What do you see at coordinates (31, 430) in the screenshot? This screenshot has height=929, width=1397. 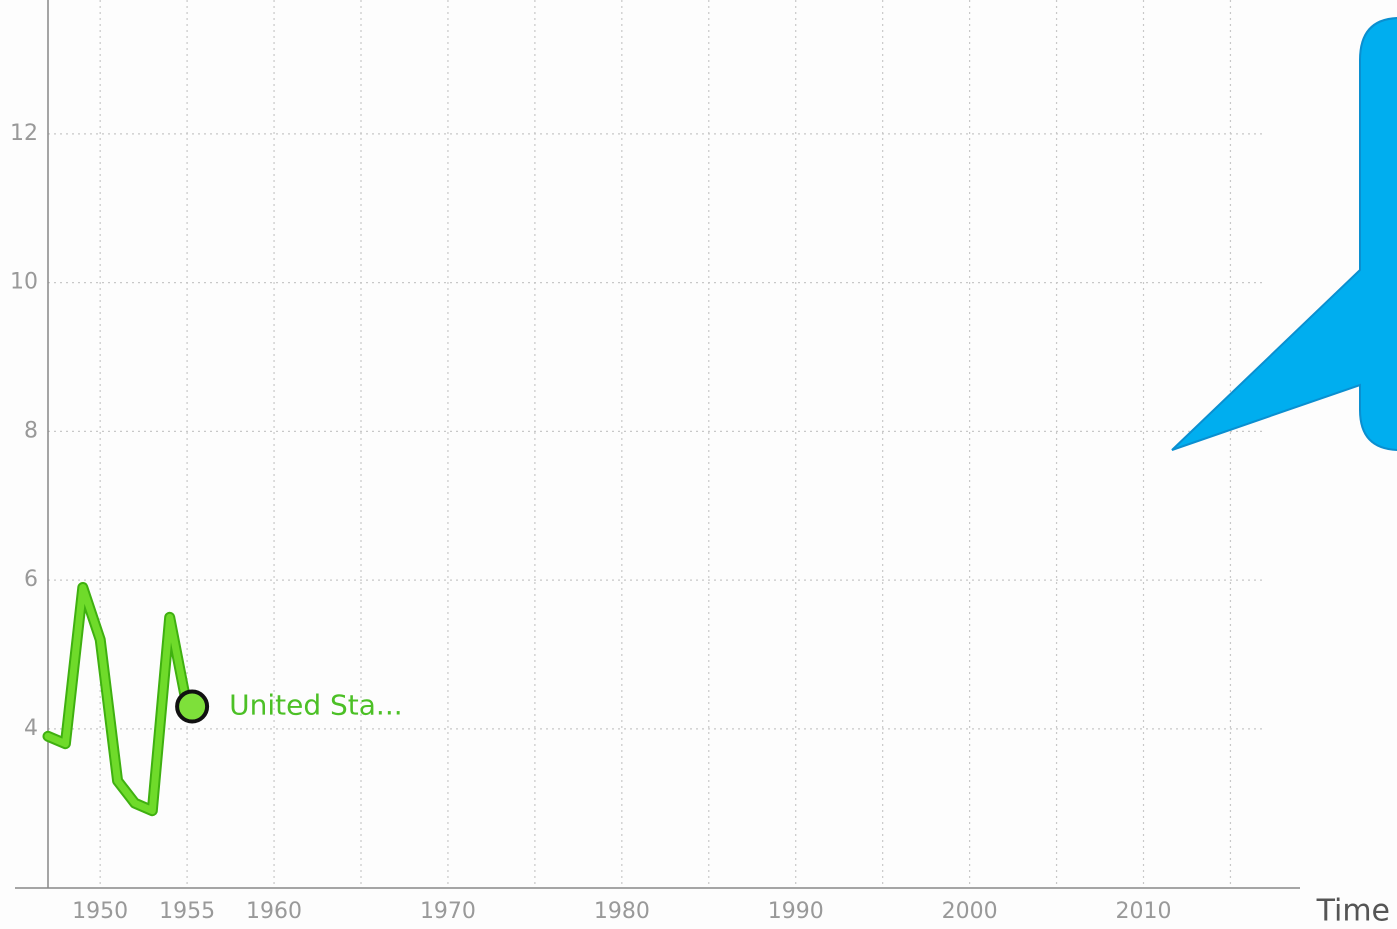 I see `y-tick-label: 8` at bounding box center [31, 430].